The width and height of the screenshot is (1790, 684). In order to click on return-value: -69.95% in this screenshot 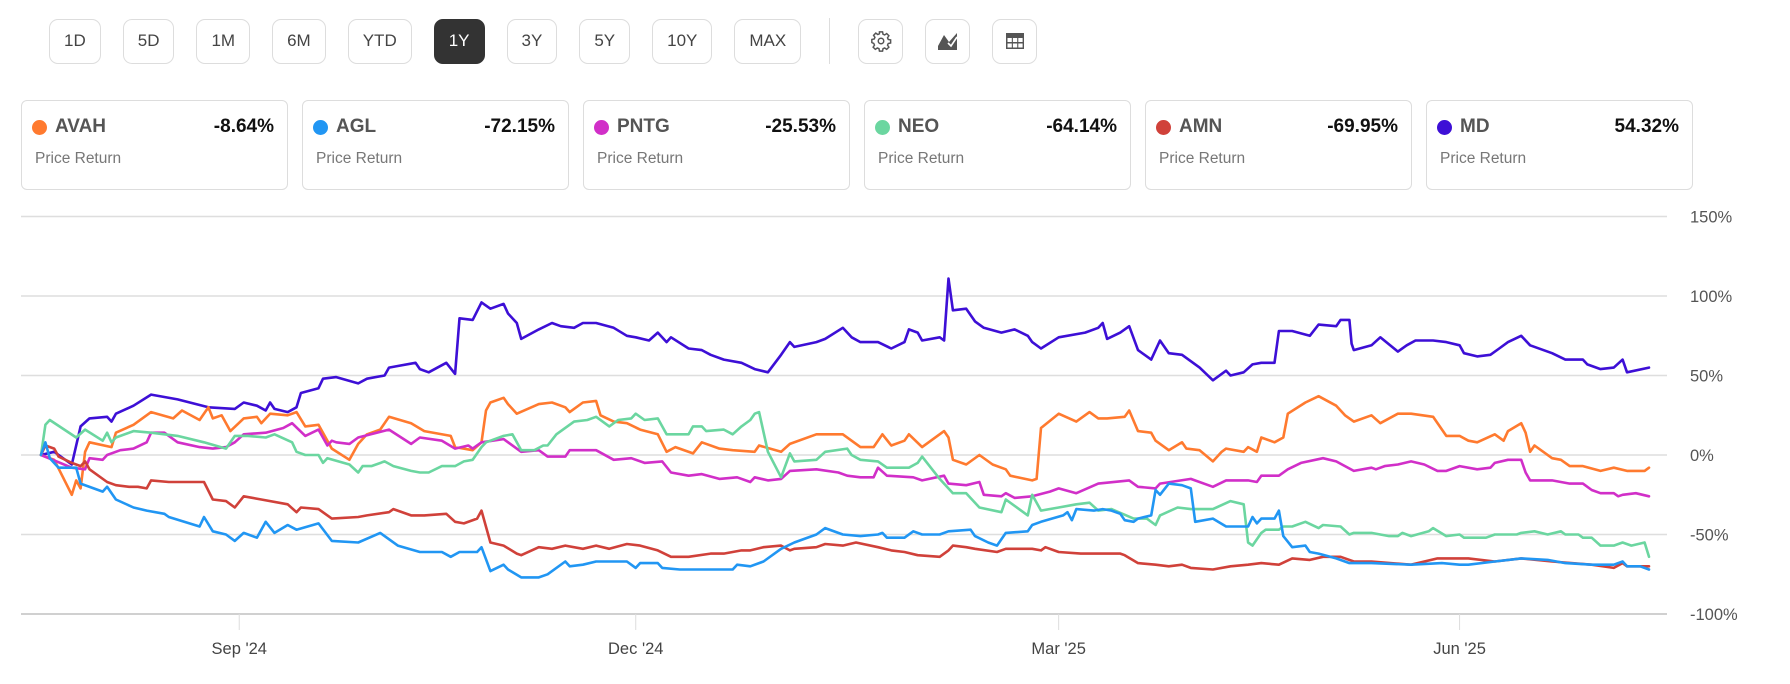, I will do `click(1362, 126)`.